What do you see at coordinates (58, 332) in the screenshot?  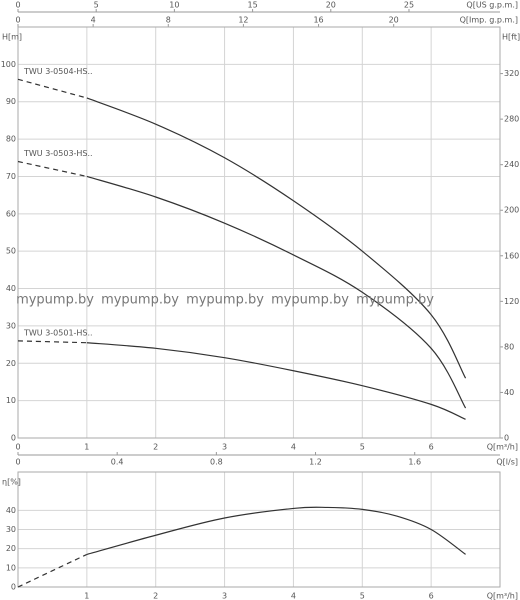 I see `series-label: TWU 3-0501-HS..` at bounding box center [58, 332].